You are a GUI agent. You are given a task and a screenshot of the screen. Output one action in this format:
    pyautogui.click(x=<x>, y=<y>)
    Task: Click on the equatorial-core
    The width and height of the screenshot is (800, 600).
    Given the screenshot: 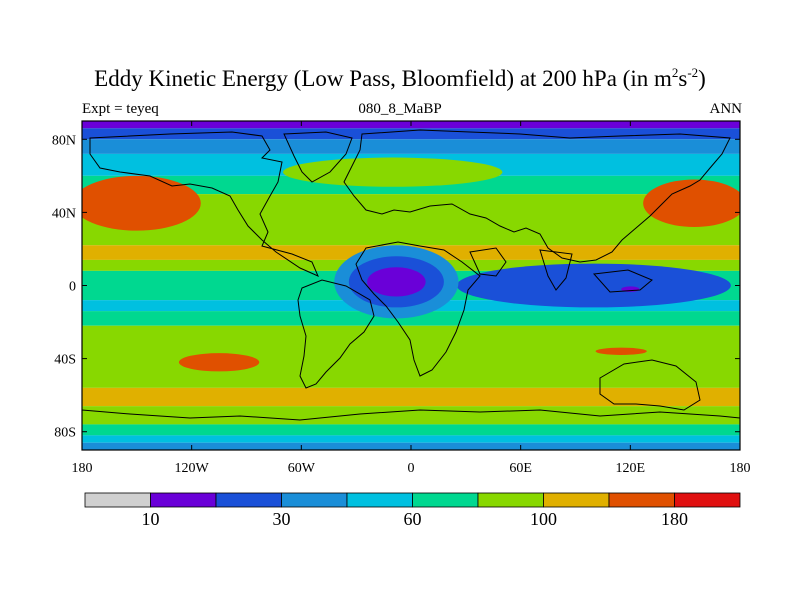 What is the action you would take?
    pyautogui.click(x=396, y=282)
    